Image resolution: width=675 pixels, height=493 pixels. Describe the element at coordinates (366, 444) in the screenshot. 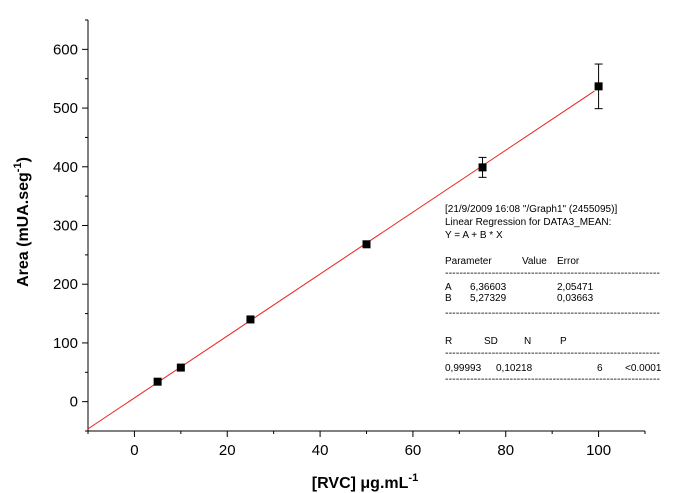

I see `x-axis: 0 20 40 60 80 100` at that location.